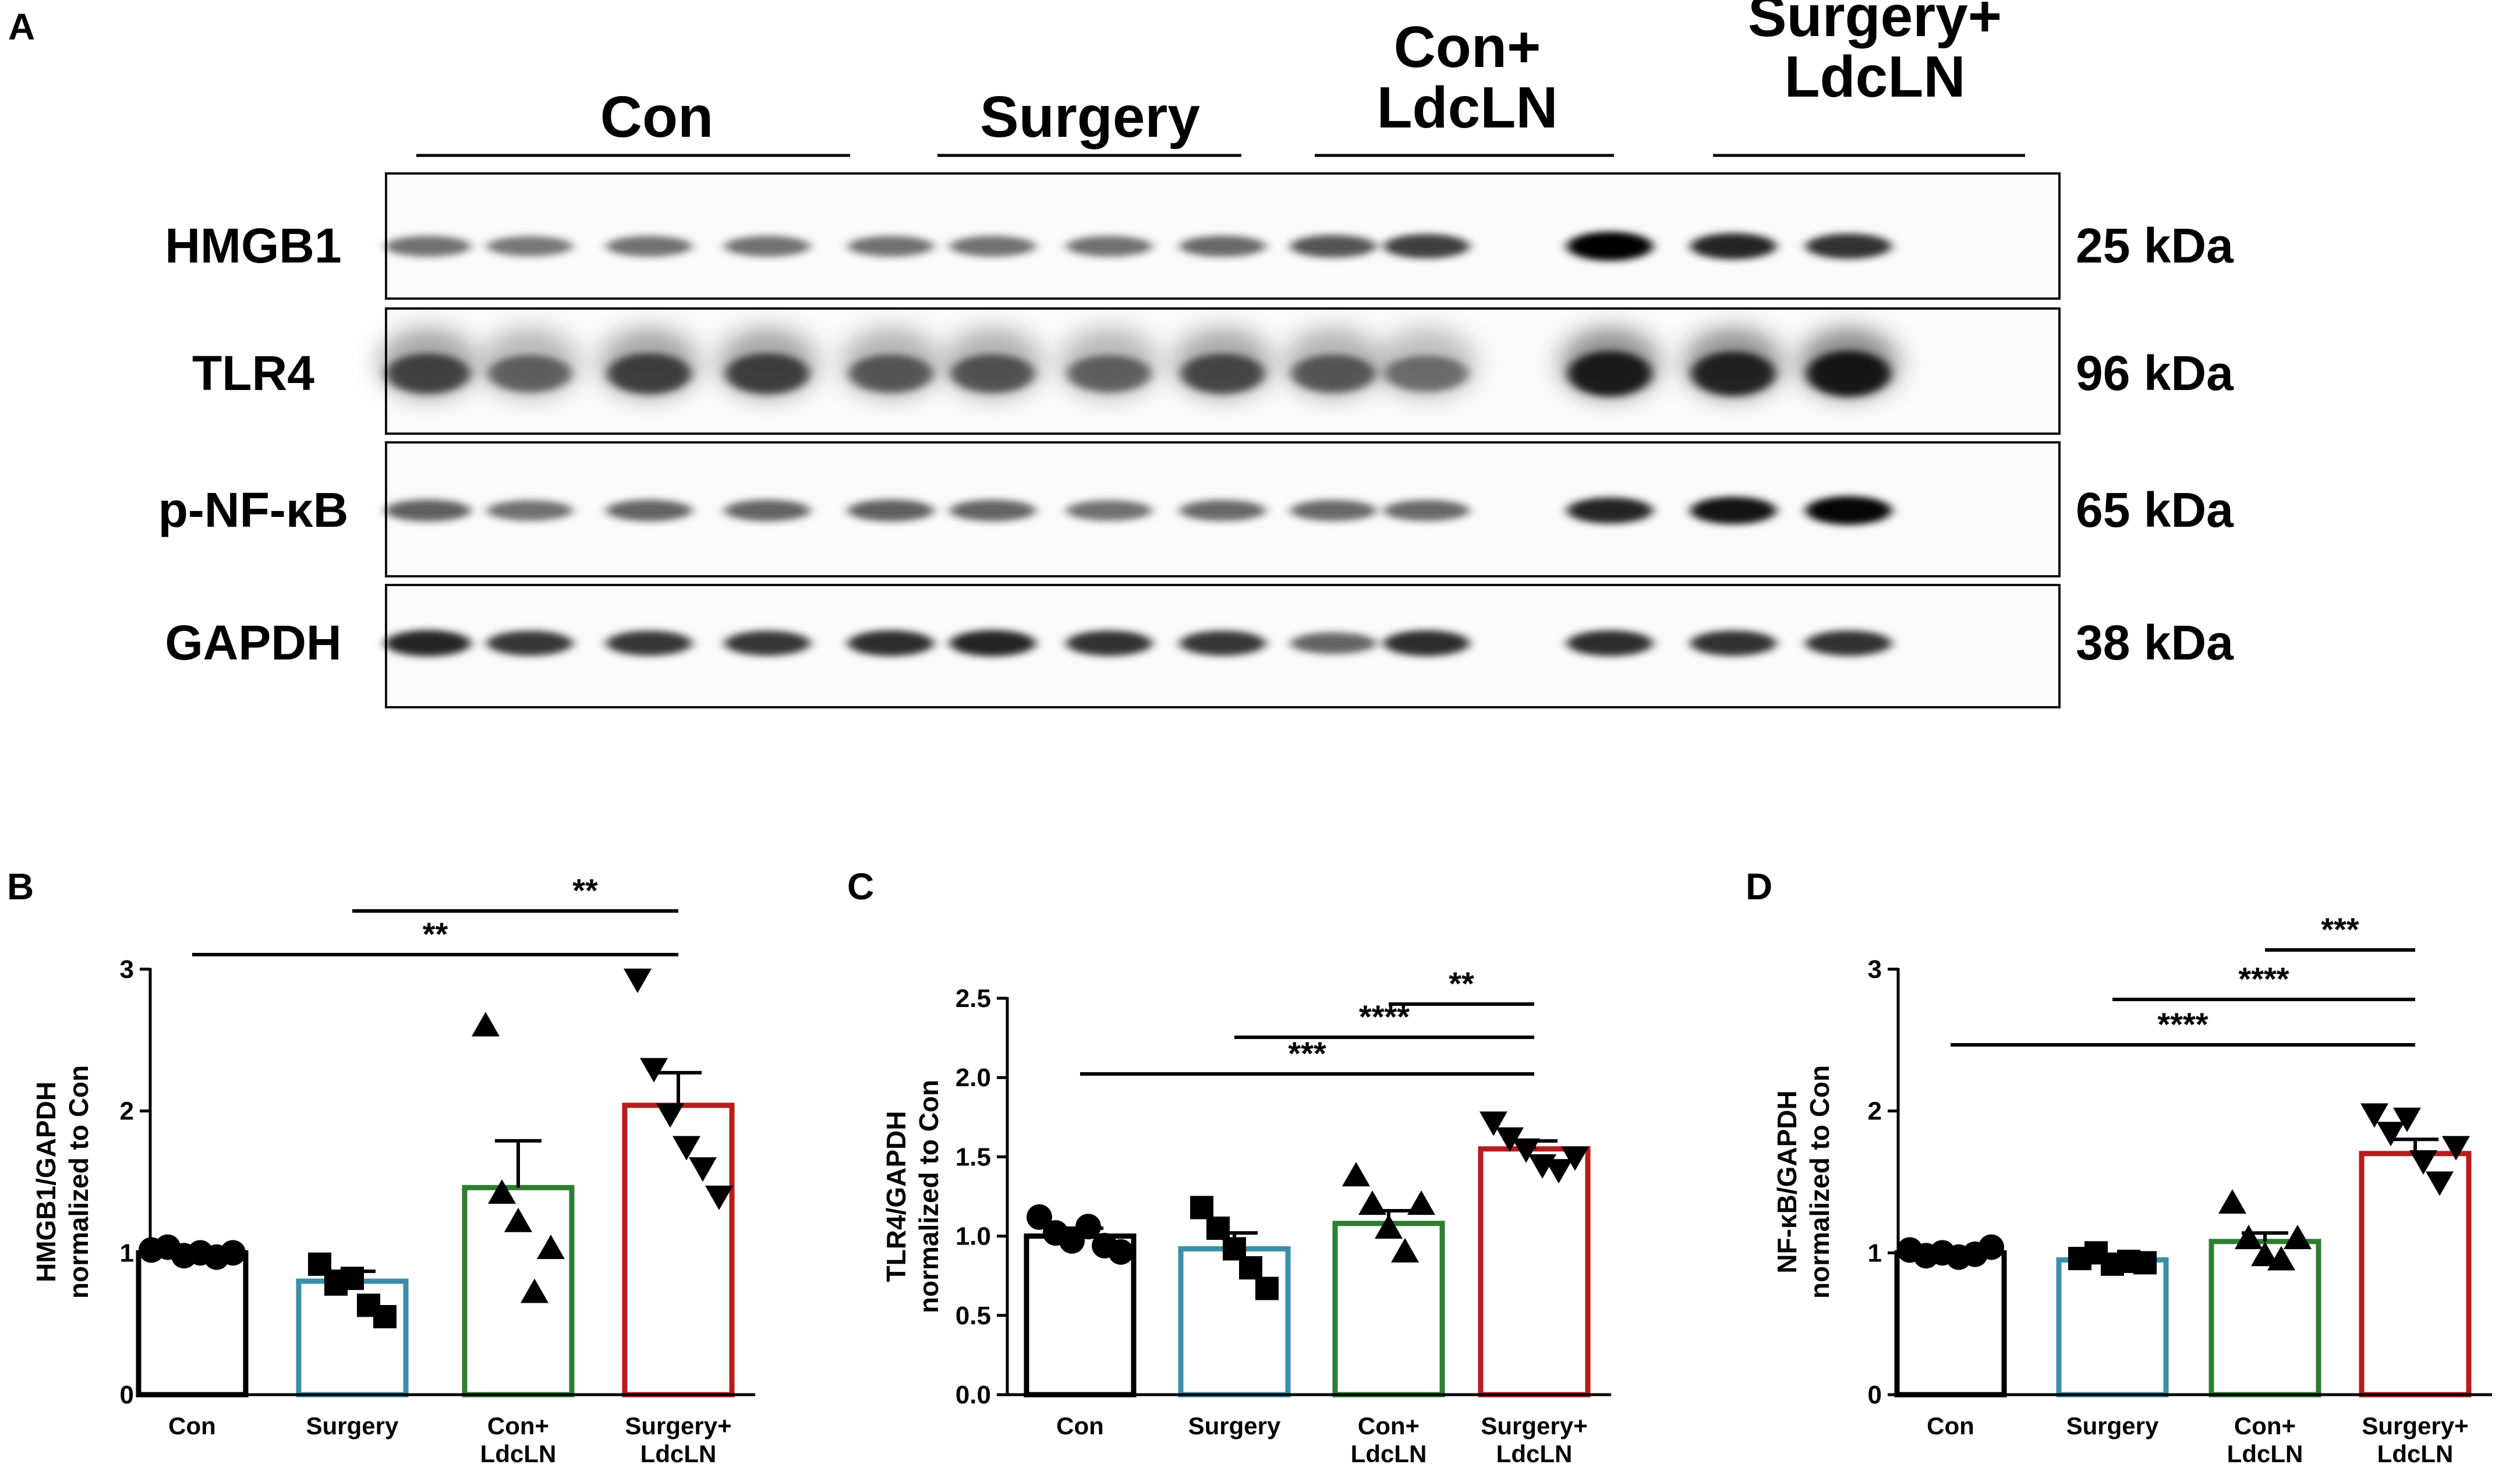 The image size is (2520, 1475). Describe the element at coordinates (127, 1111) in the screenshot. I see `y-tick-label: 2` at that location.